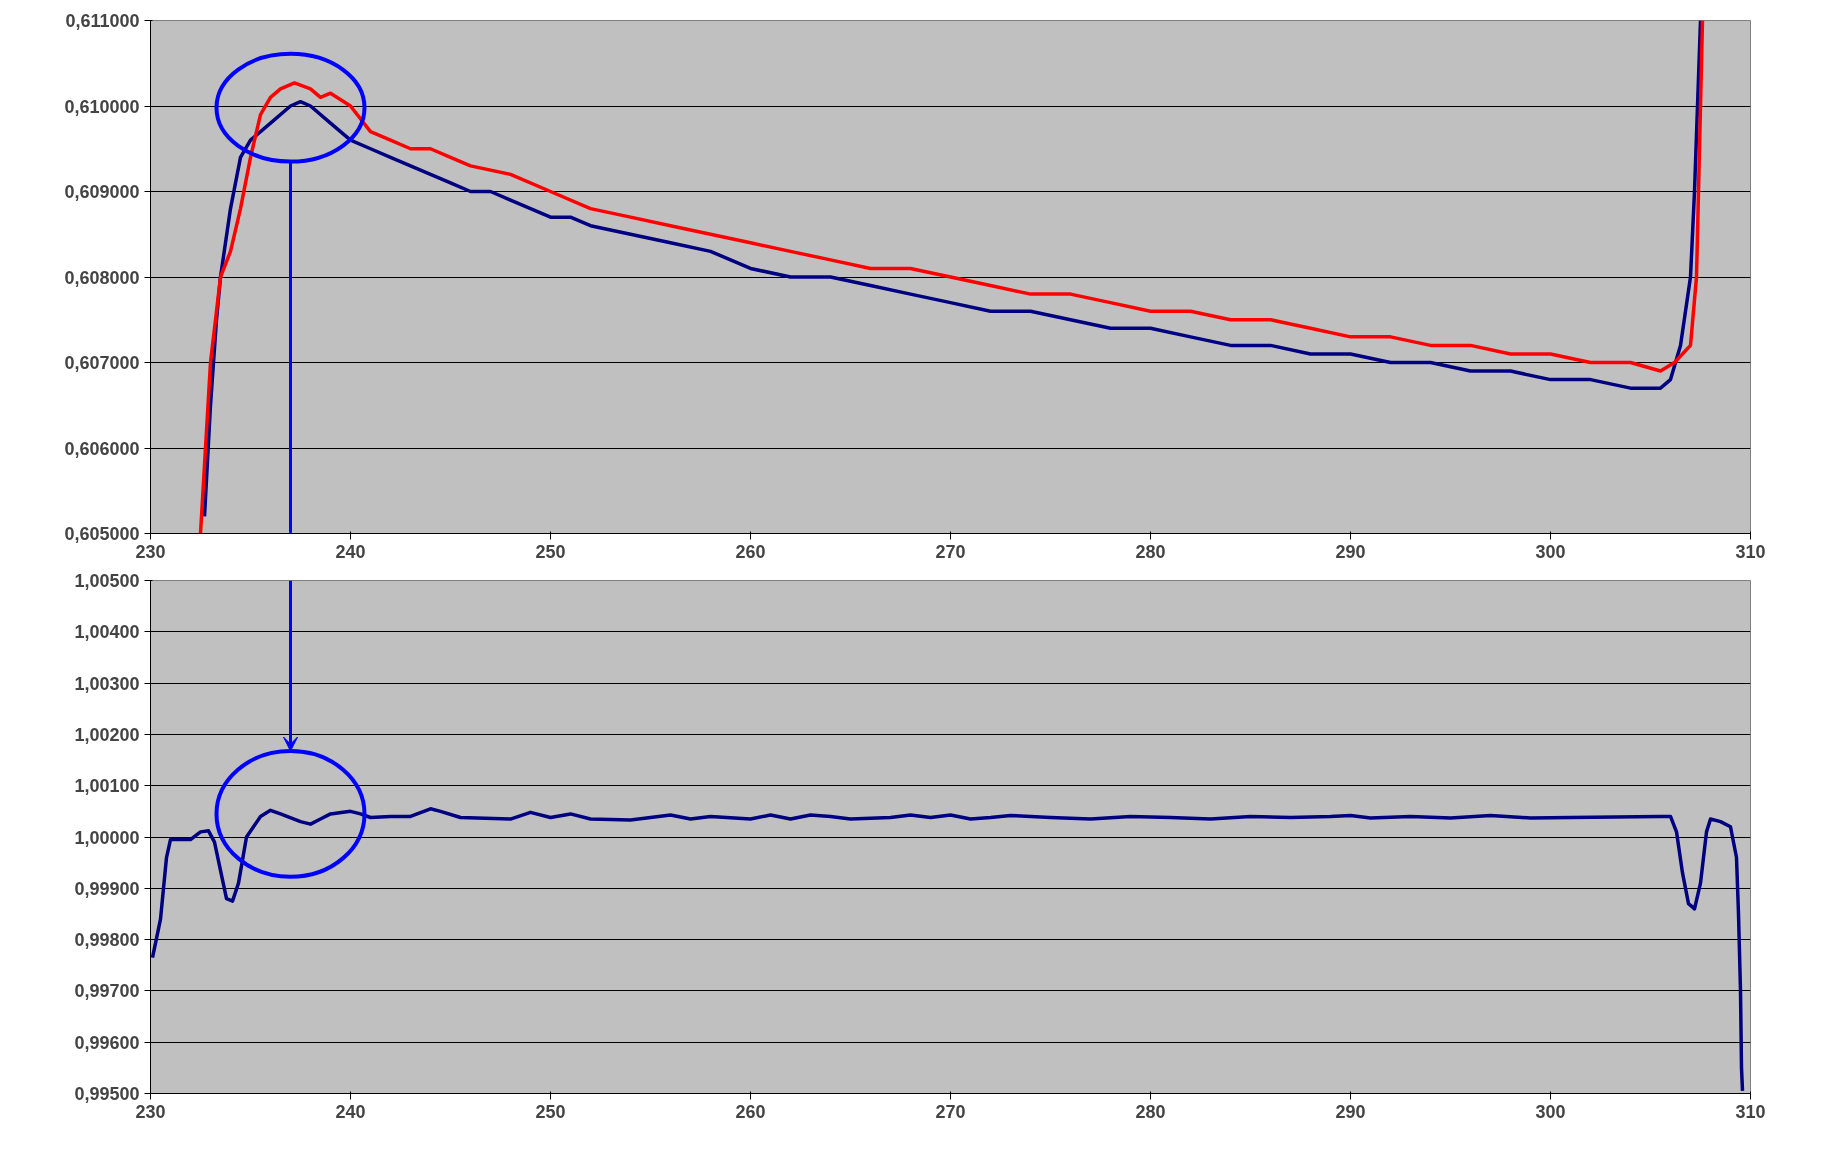 This screenshot has width=1834, height=1164. I want to click on y-tick-label: 0,609000, so click(102, 192).